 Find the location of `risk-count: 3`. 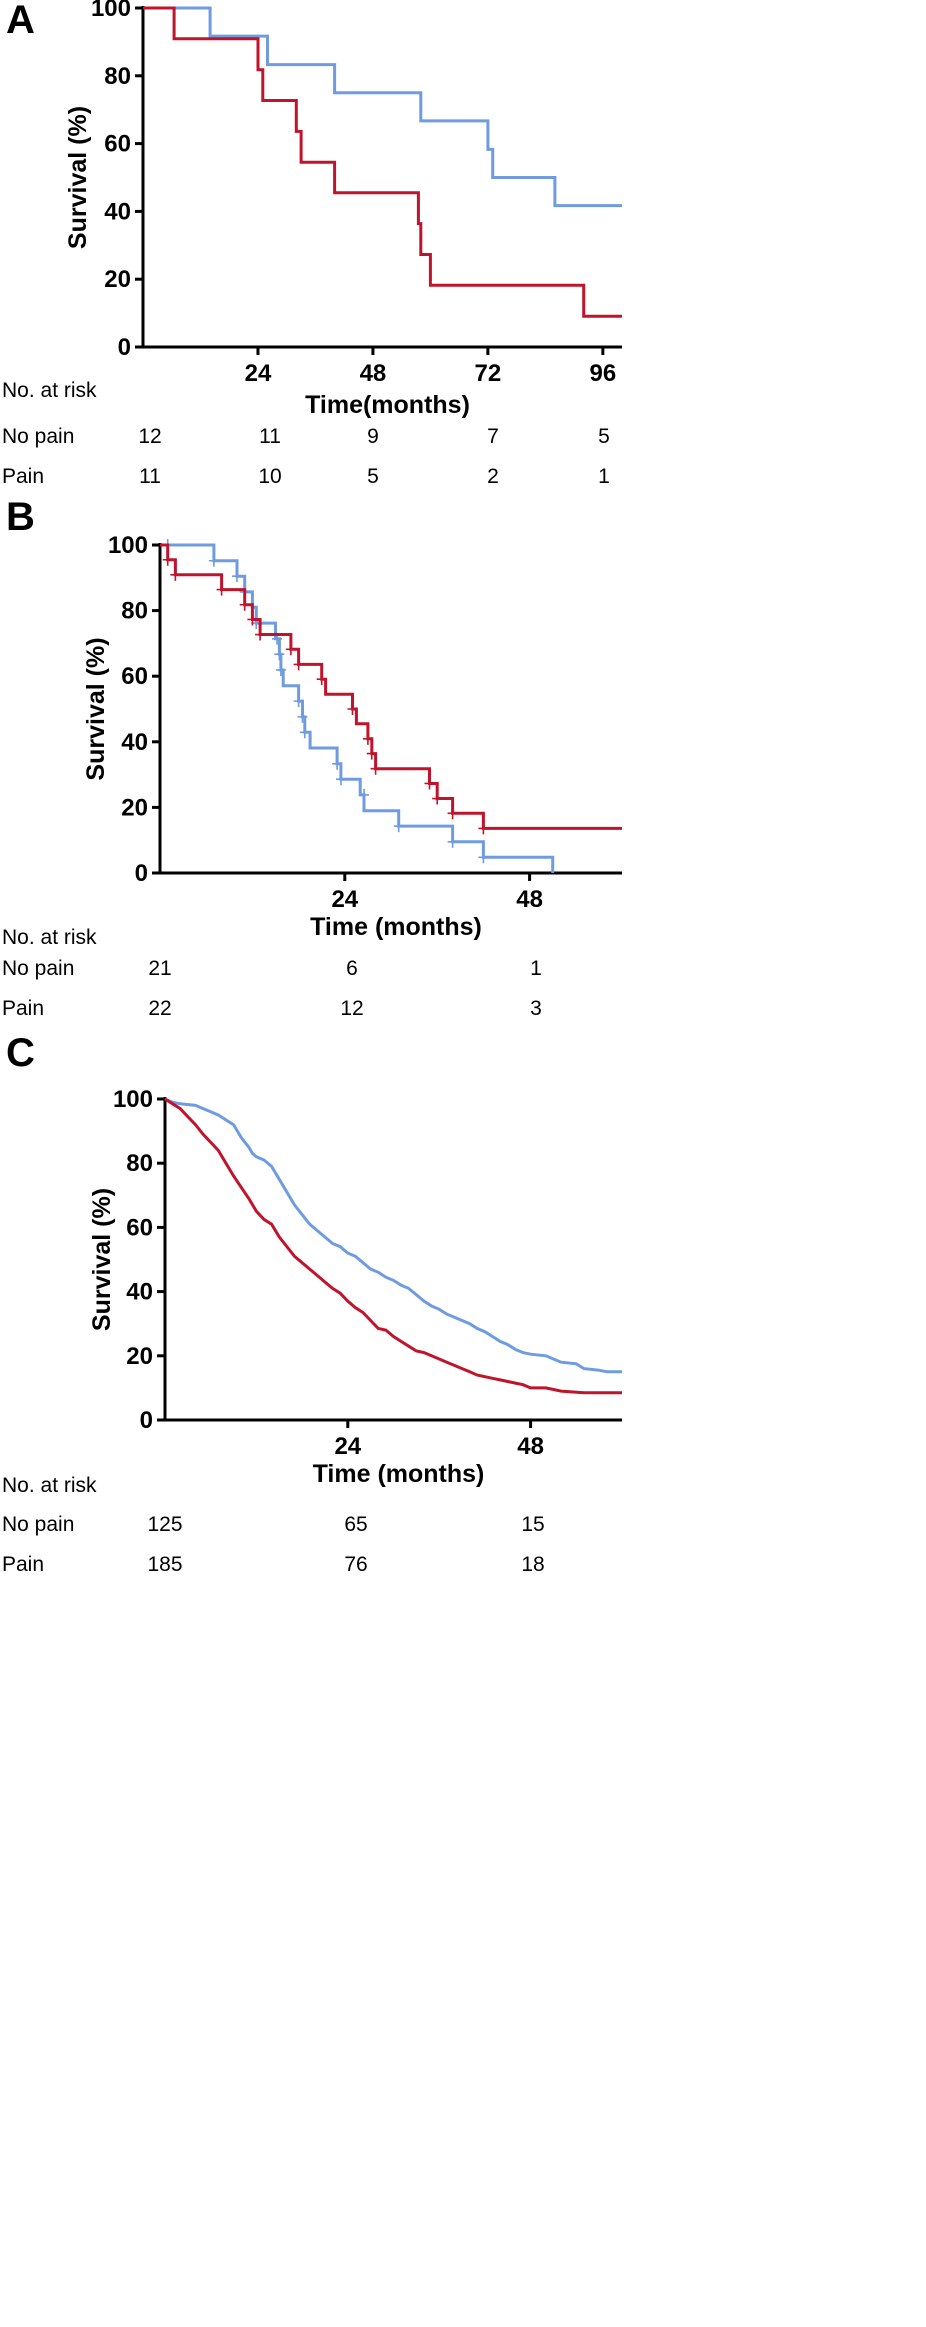

risk-count: 3 is located at coordinates (536, 1008).